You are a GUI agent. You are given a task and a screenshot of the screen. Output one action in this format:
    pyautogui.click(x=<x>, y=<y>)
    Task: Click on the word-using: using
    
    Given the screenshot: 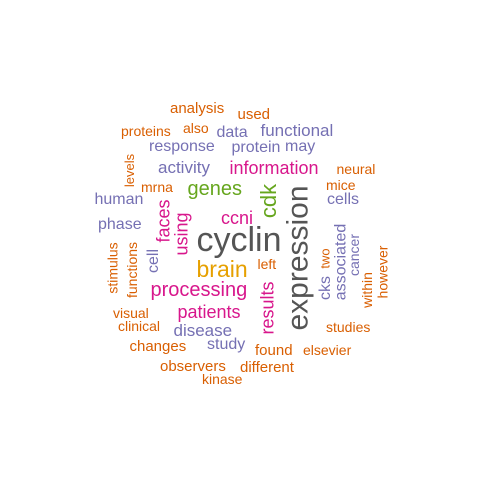 What is the action you would take?
    pyautogui.click(x=181, y=234)
    